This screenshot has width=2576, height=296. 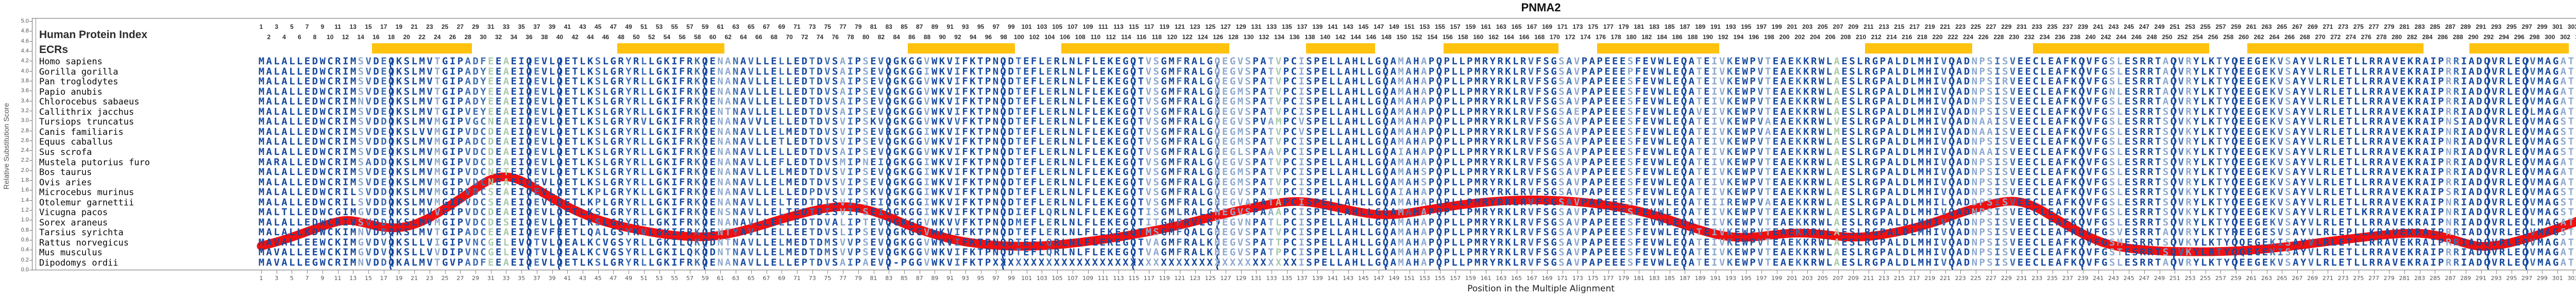 I want to click on q-column-squiggle, so click(x=529, y=164).